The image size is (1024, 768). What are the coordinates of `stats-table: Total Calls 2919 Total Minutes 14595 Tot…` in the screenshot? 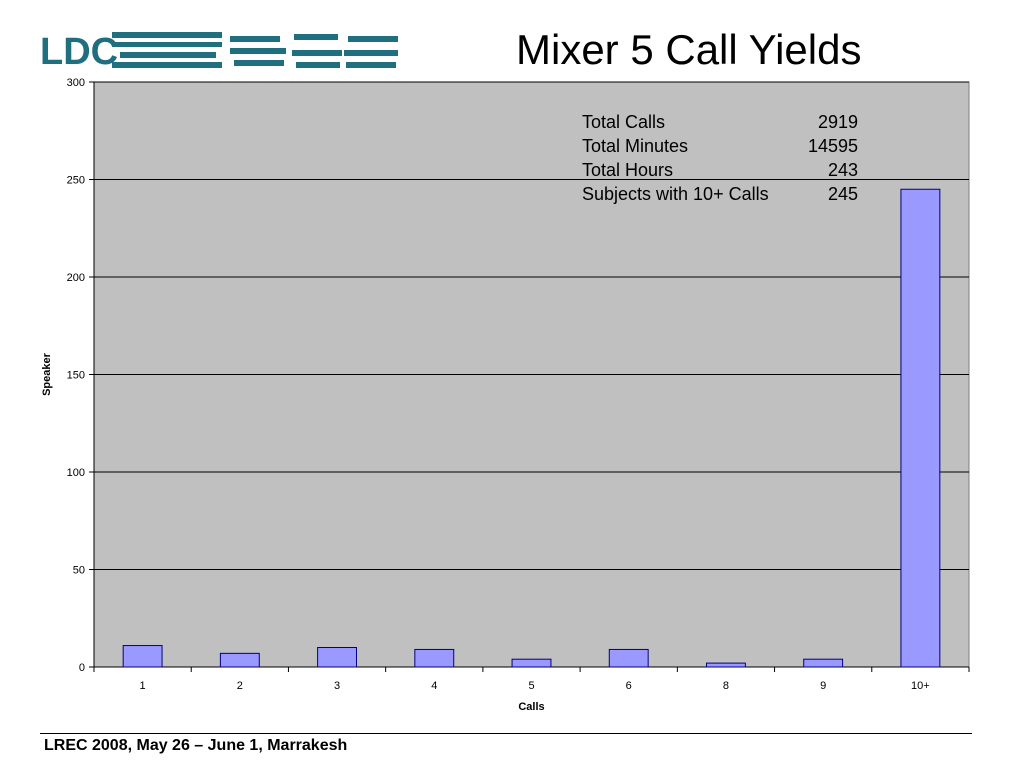 It's located at (720, 158).